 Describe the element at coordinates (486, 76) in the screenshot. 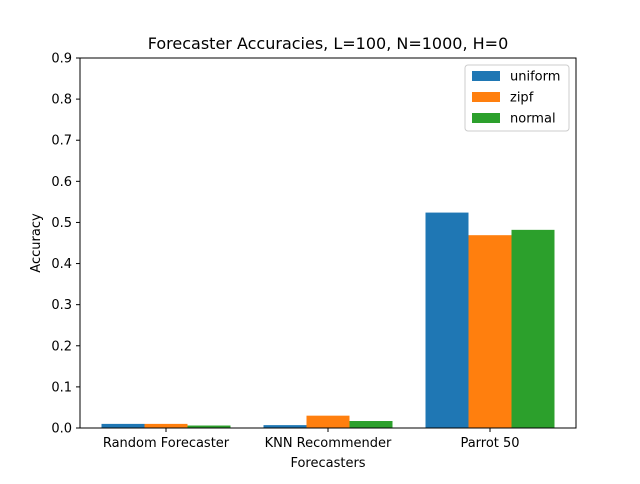

I see `legend-swatch-uniform` at that location.